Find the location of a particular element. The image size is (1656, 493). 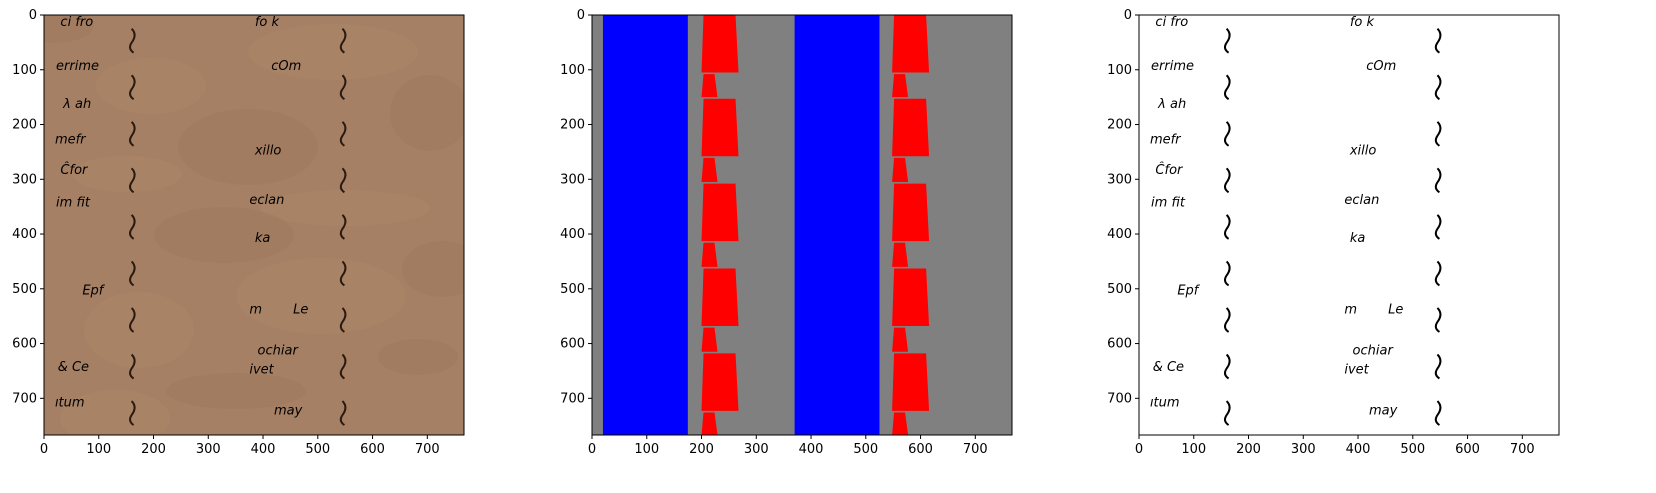

x-tick-label: 200 is located at coordinates (1248, 449).